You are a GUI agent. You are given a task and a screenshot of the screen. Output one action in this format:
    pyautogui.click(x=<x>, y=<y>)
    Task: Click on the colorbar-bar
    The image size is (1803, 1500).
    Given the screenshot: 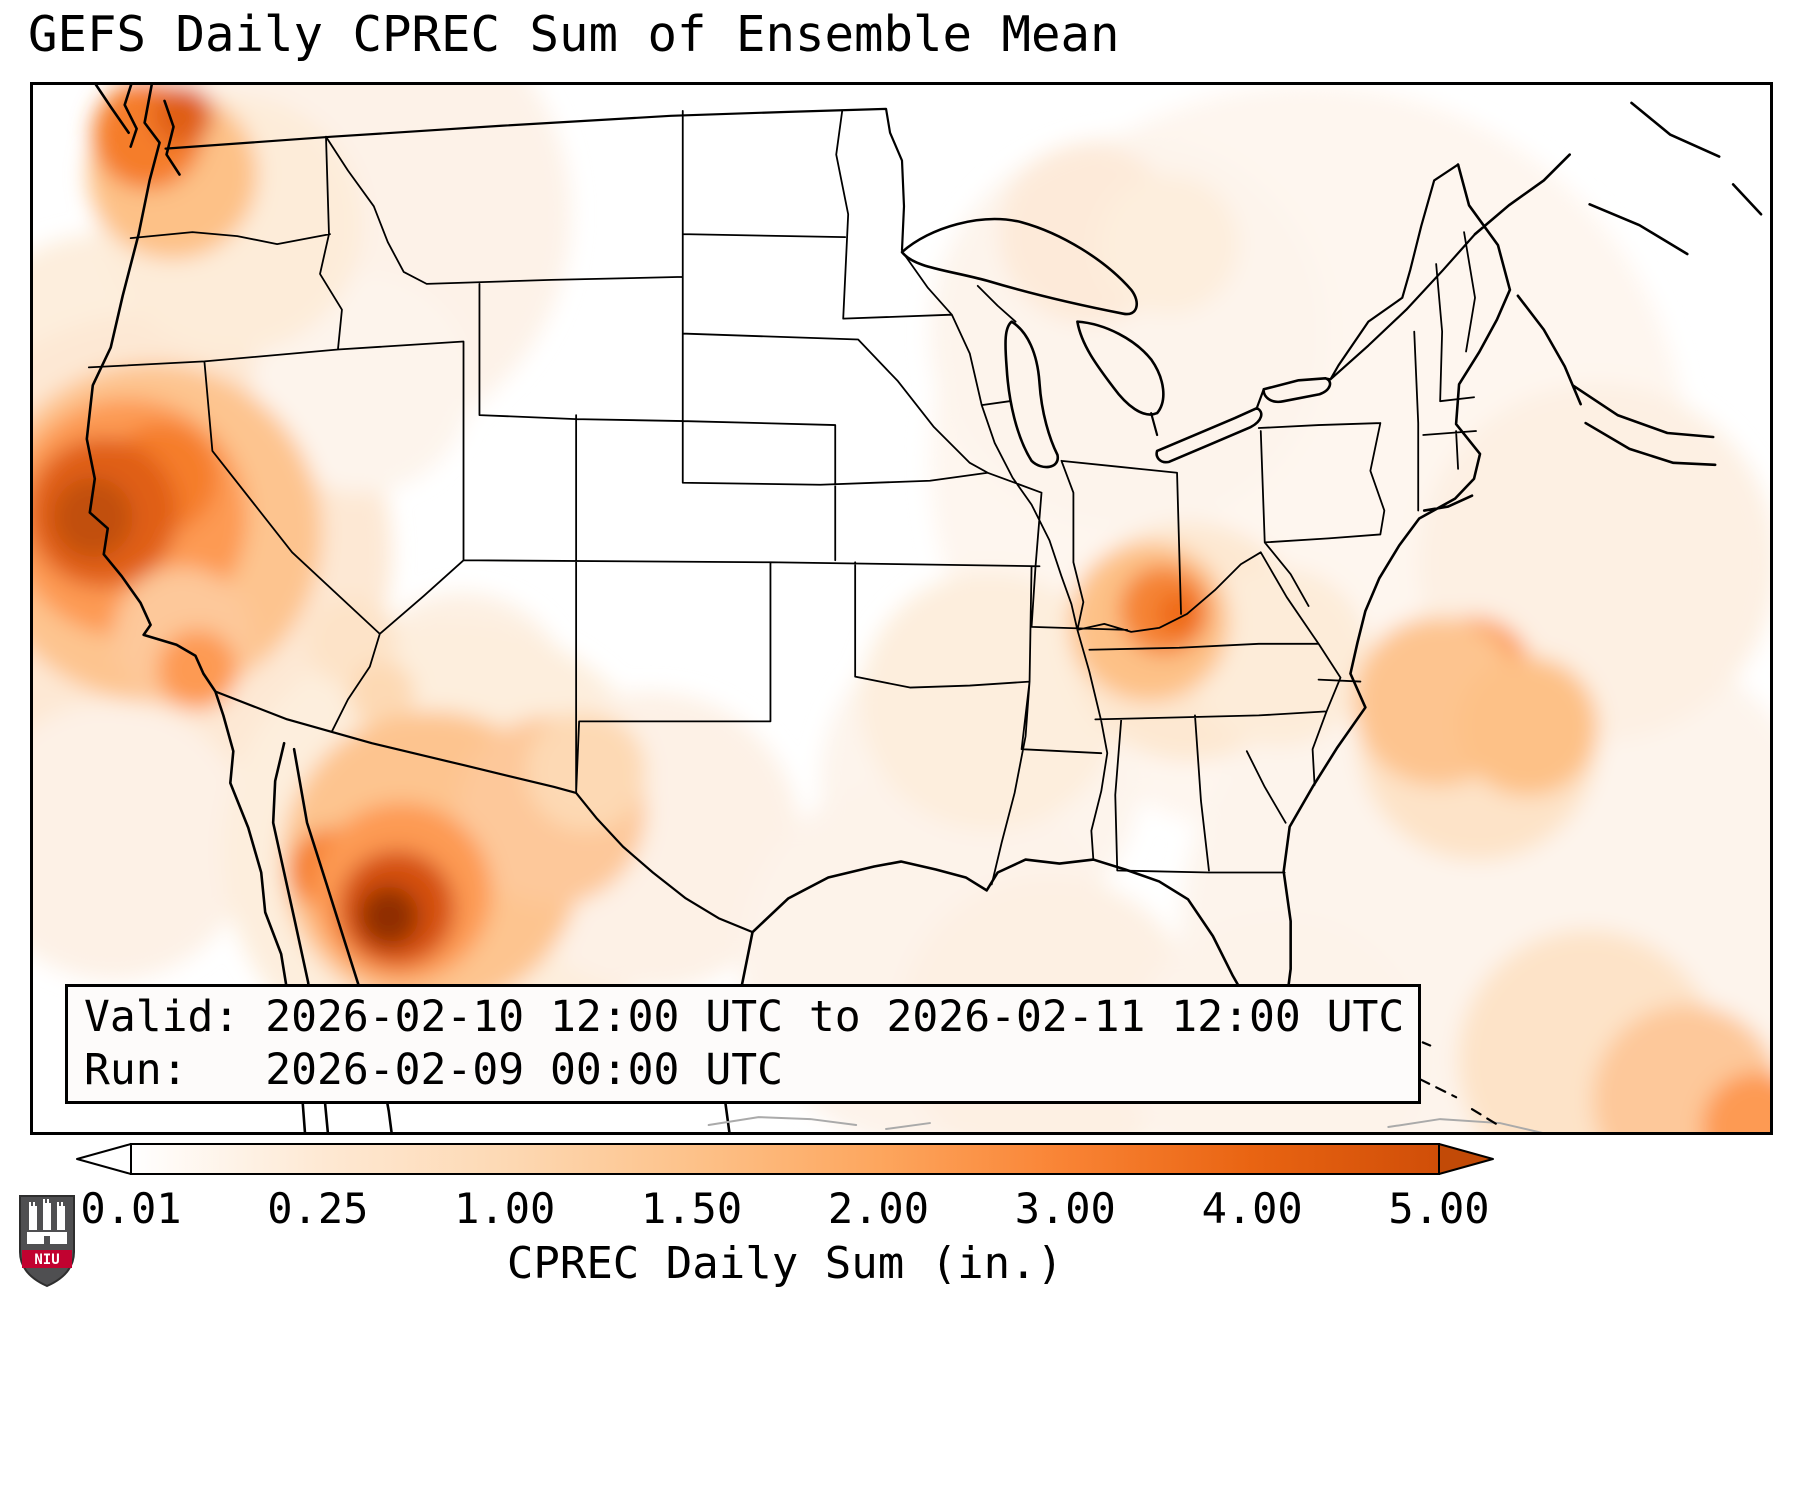 What is the action you would take?
    pyautogui.click(x=785, y=1159)
    